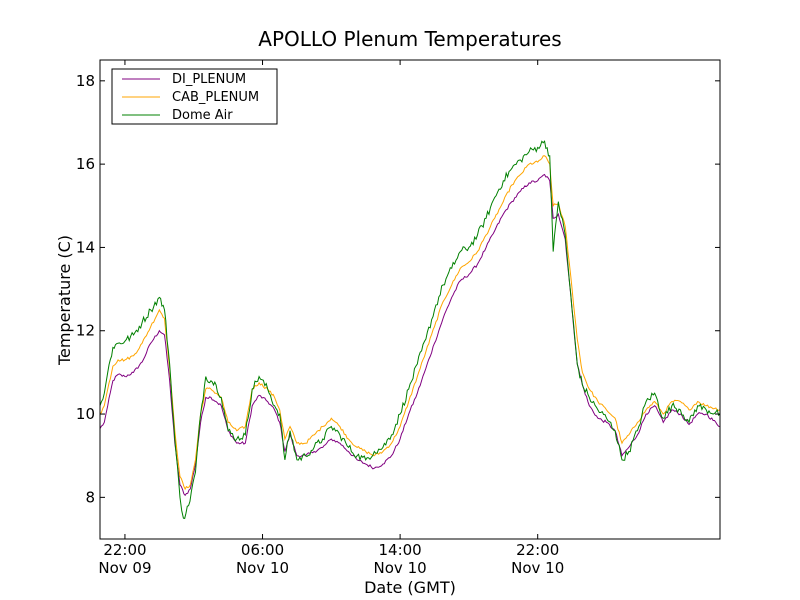  What do you see at coordinates (85, 414) in the screenshot?
I see `y-tick-label: 10` at bounding box center [85, 414].